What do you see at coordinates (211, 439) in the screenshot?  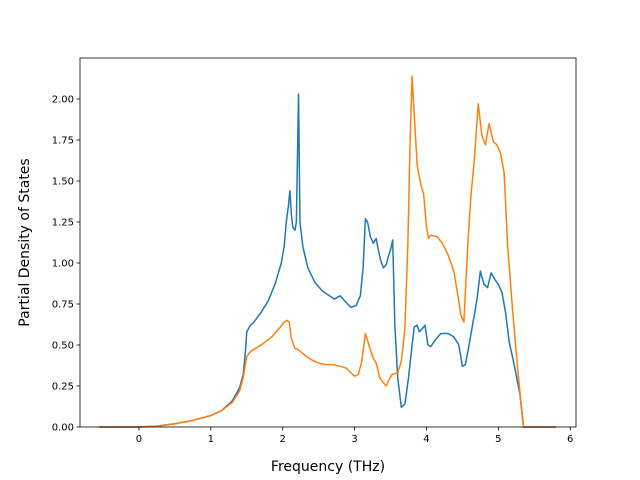 I see `x-tick-label: 1` at bounding box center [211, 439].